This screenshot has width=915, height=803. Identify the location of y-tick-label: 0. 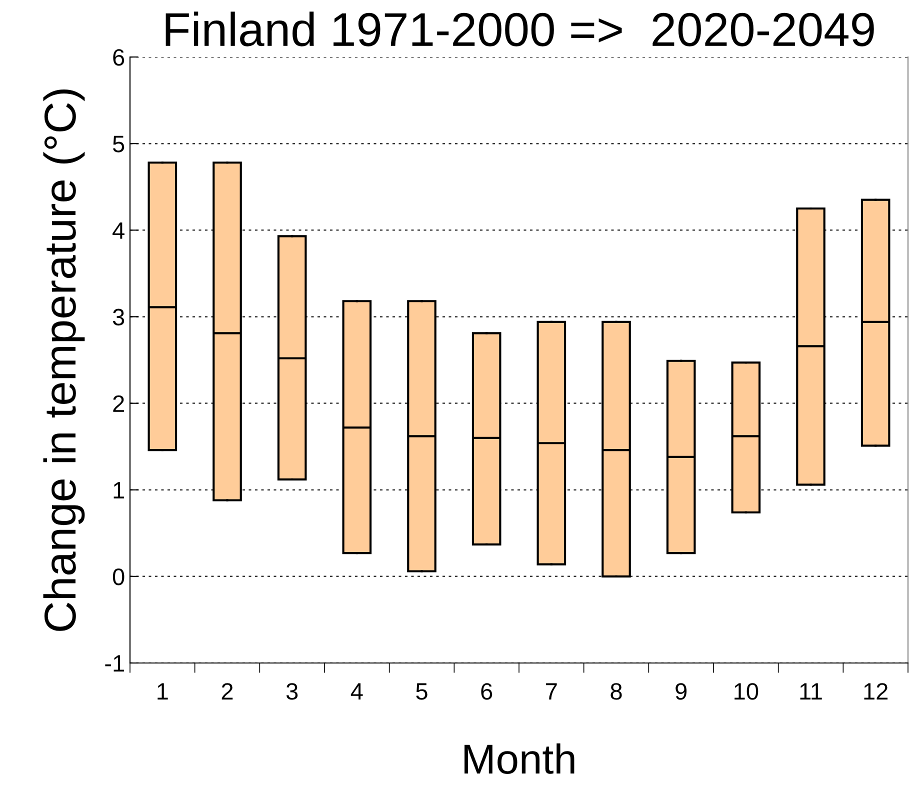
(118, 577).